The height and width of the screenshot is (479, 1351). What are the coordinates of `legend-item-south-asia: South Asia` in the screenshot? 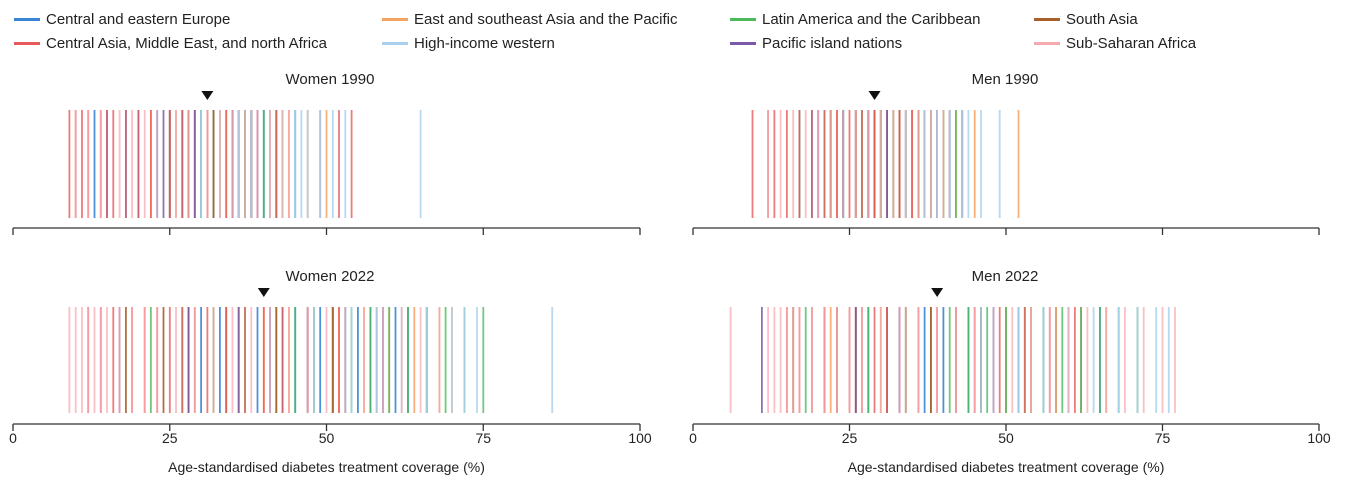 It's located at (1086, 19).